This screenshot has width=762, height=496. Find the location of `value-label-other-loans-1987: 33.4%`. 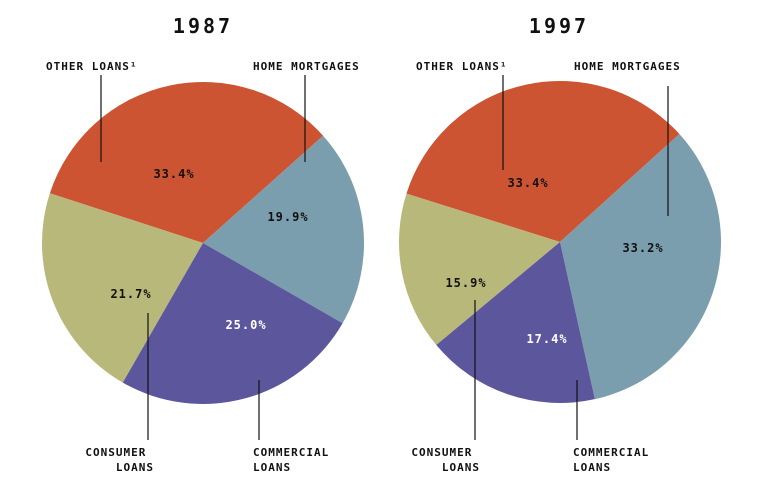

value-label-other-loans-1987: 33.4% is located at coordinates (173, 174).